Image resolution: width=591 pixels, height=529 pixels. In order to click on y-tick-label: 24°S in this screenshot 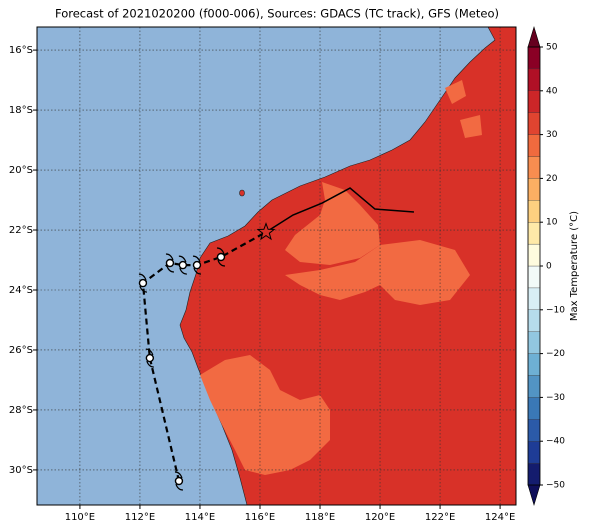, I will do `click(21, 290)`.